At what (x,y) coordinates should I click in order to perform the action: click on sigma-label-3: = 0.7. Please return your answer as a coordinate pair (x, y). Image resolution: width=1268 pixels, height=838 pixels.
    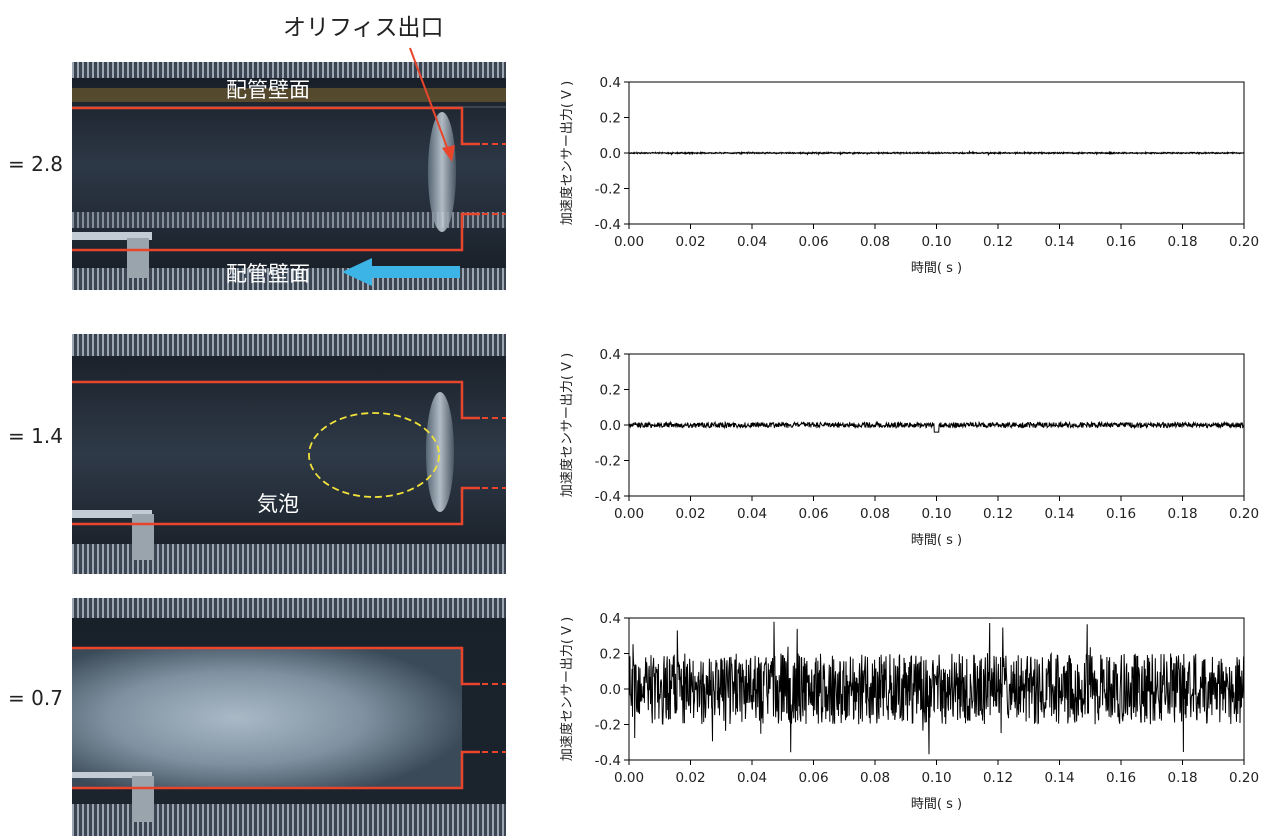
    Looking at the image, I should click on (35, 698).